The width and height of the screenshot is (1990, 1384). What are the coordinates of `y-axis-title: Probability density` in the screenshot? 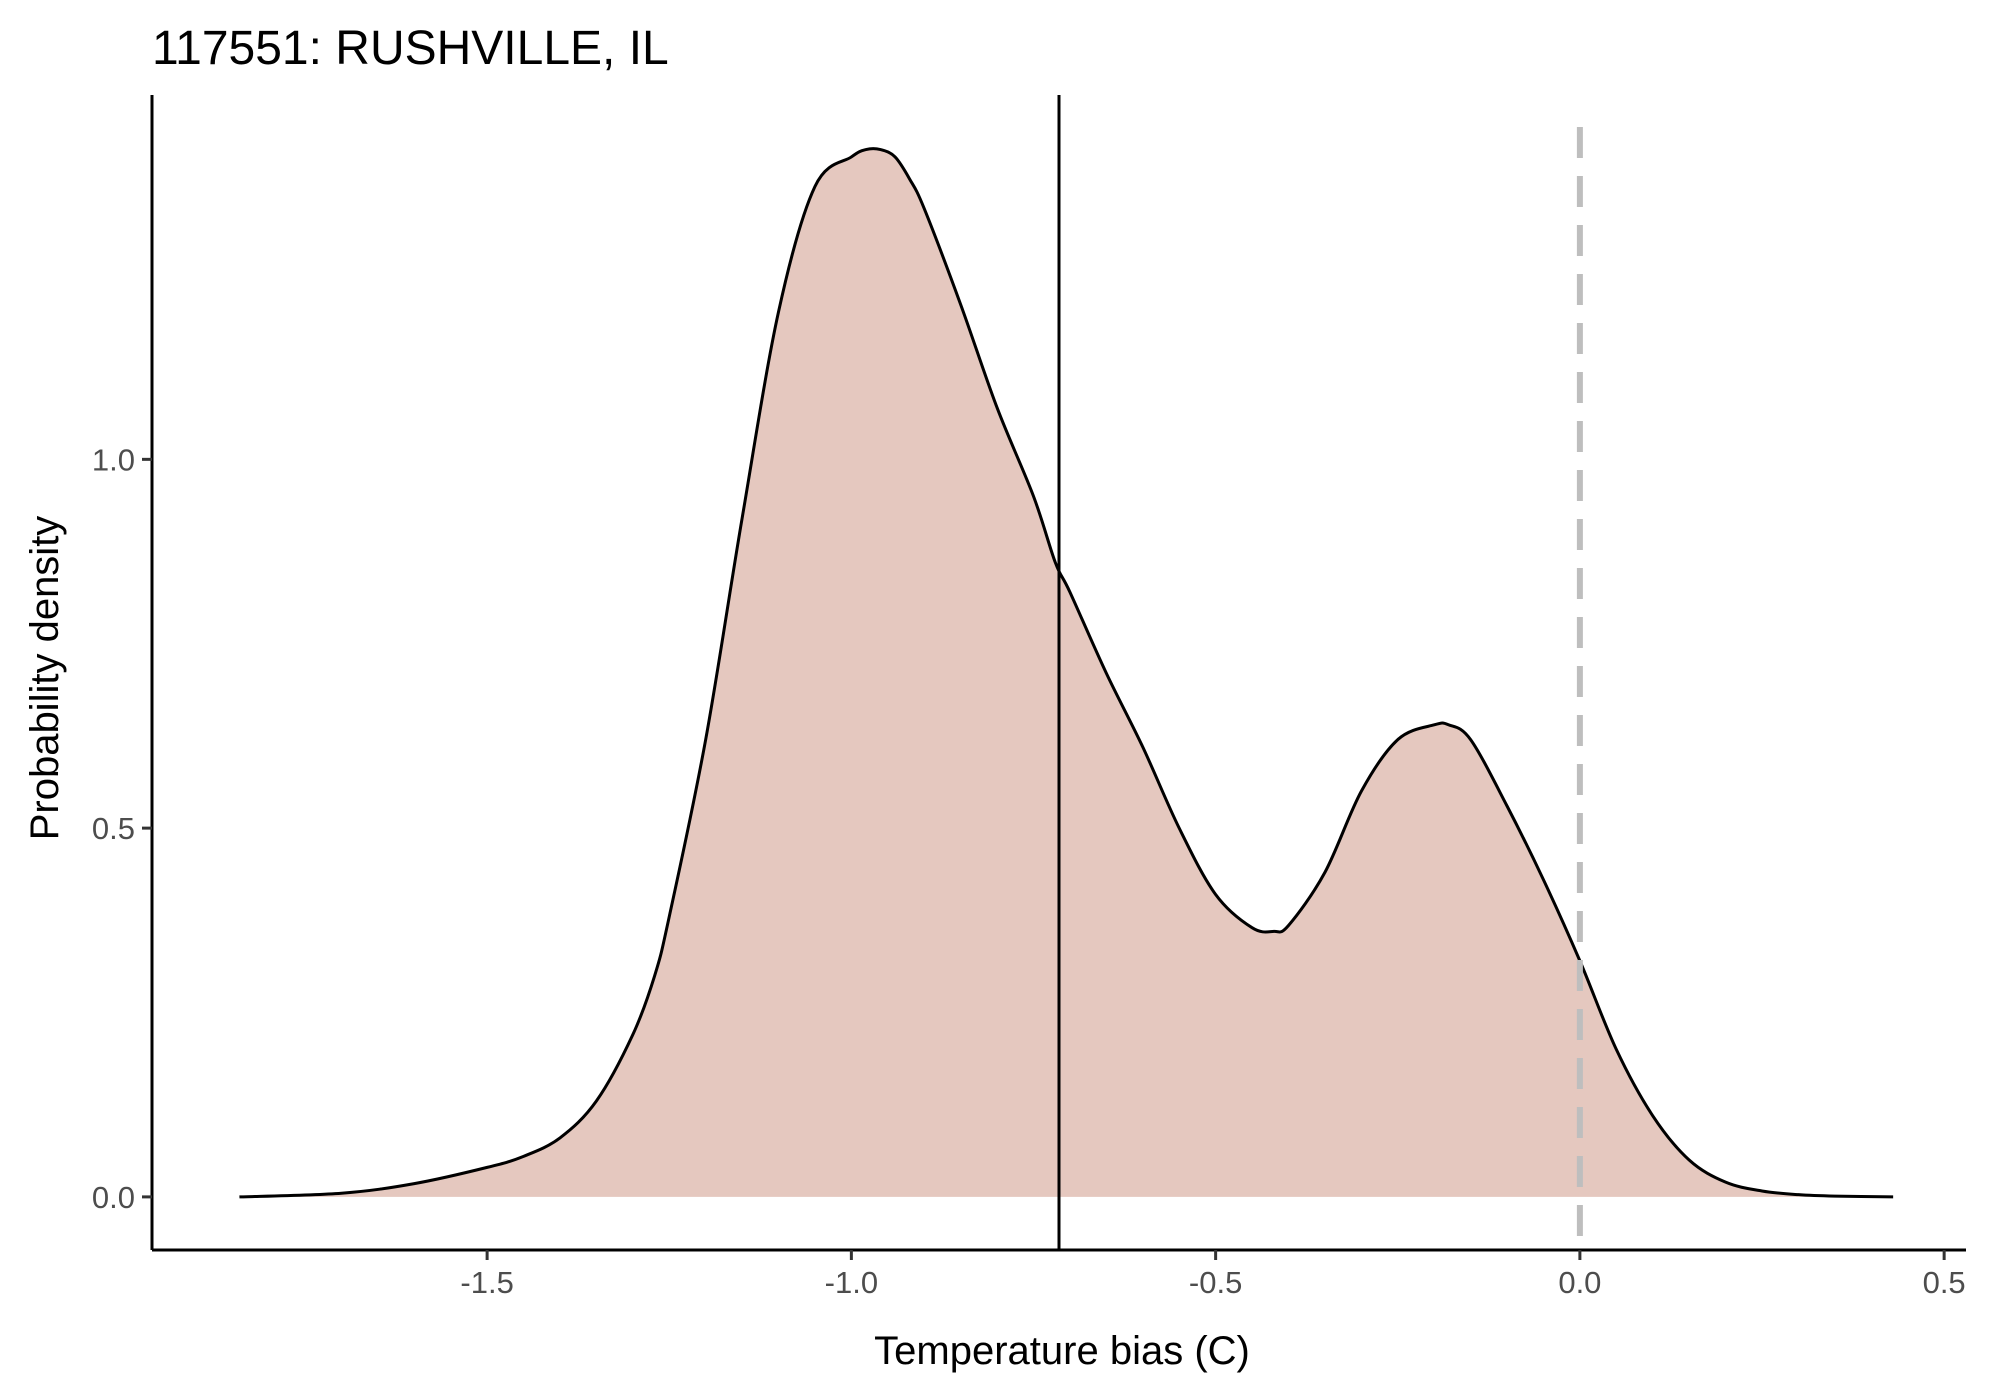 It's located at (45, 678).